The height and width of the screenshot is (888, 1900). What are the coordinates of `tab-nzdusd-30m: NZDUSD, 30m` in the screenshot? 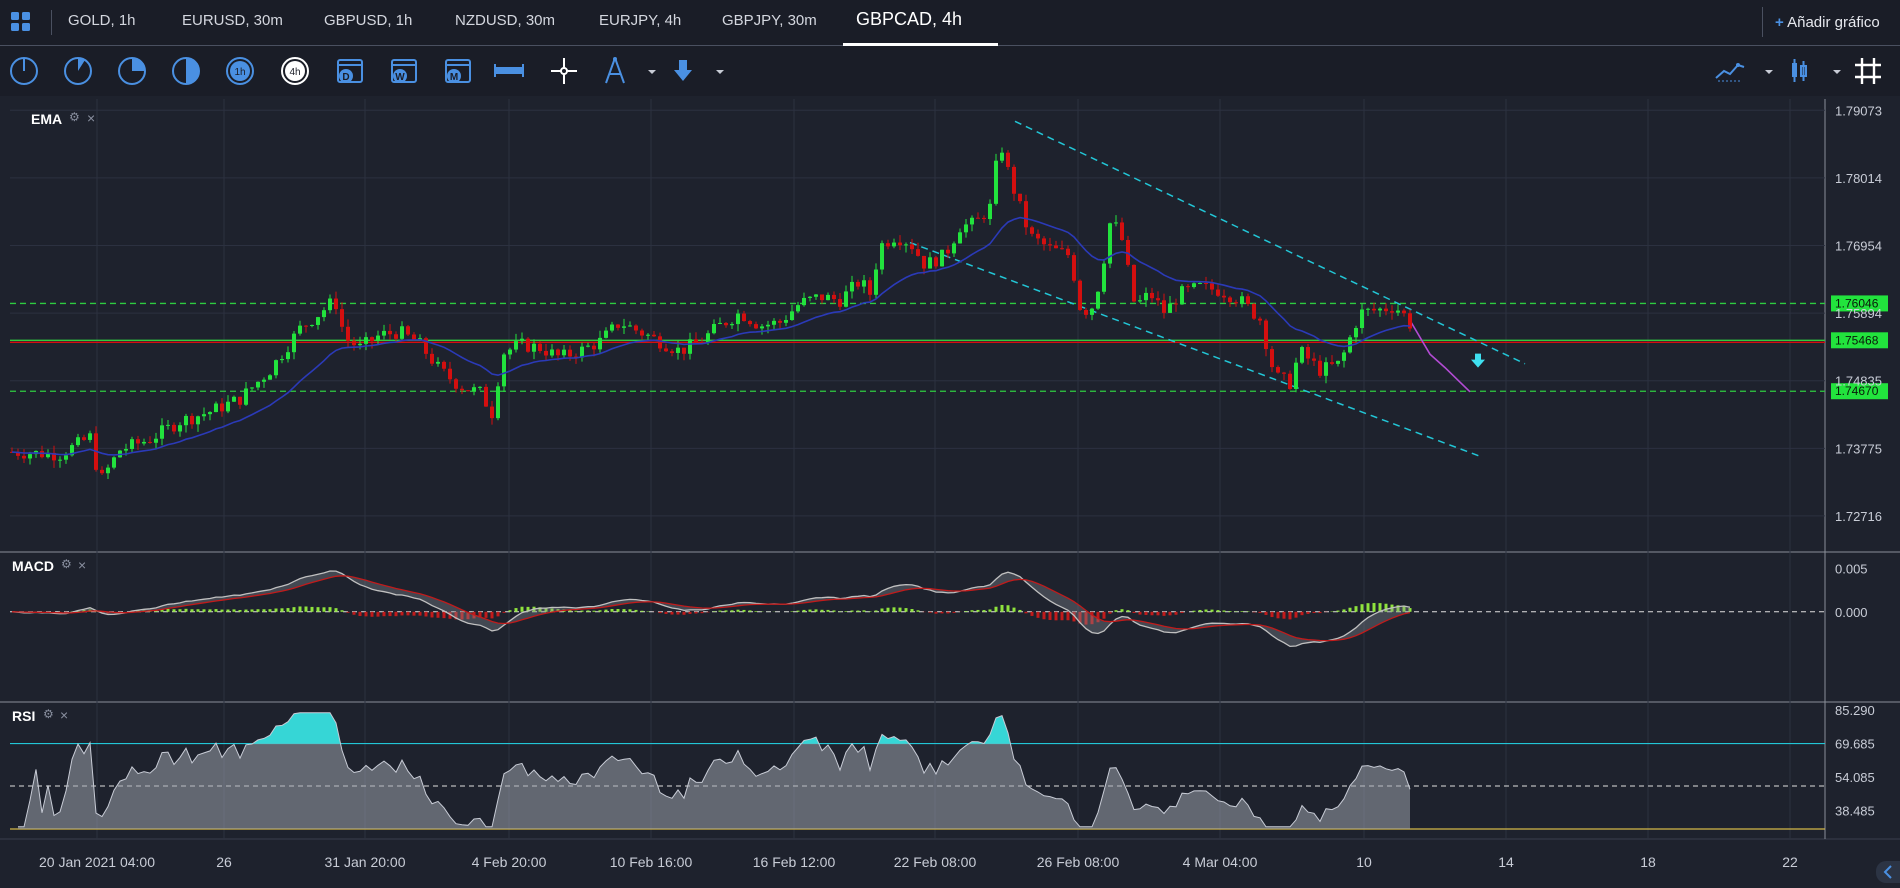 It's located at (505, 20).